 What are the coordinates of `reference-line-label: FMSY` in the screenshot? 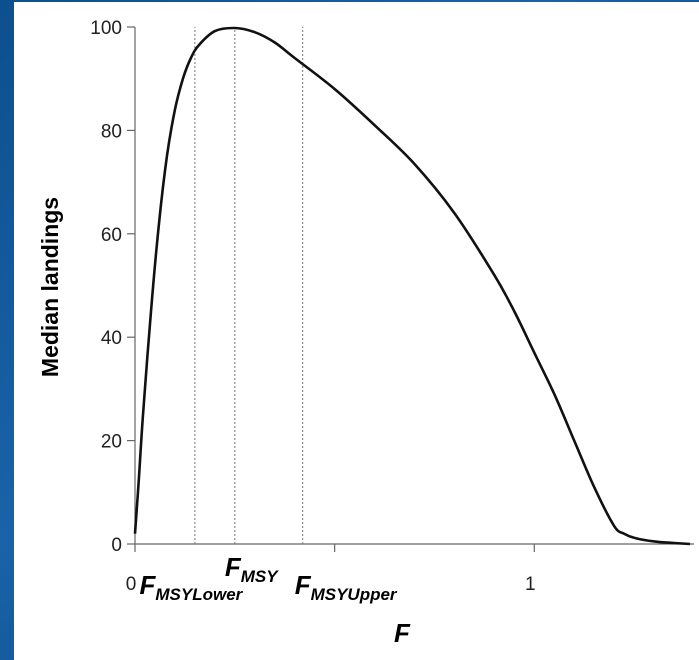 It's located at (252, 569).